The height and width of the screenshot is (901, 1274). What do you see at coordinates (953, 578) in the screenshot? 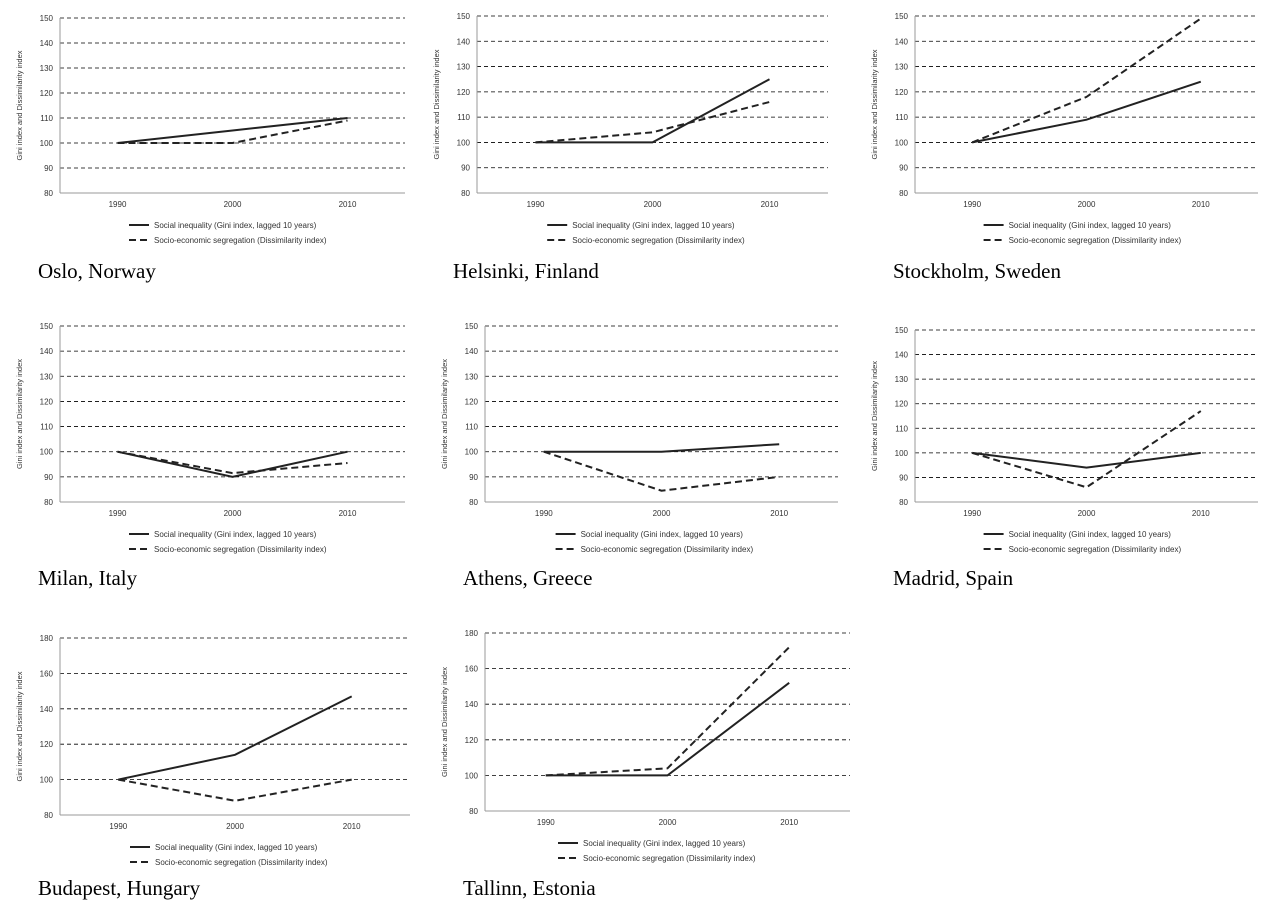
I see `chart-title-madrid-spain: Madrid, Spain` at bounding box center [953, 578].